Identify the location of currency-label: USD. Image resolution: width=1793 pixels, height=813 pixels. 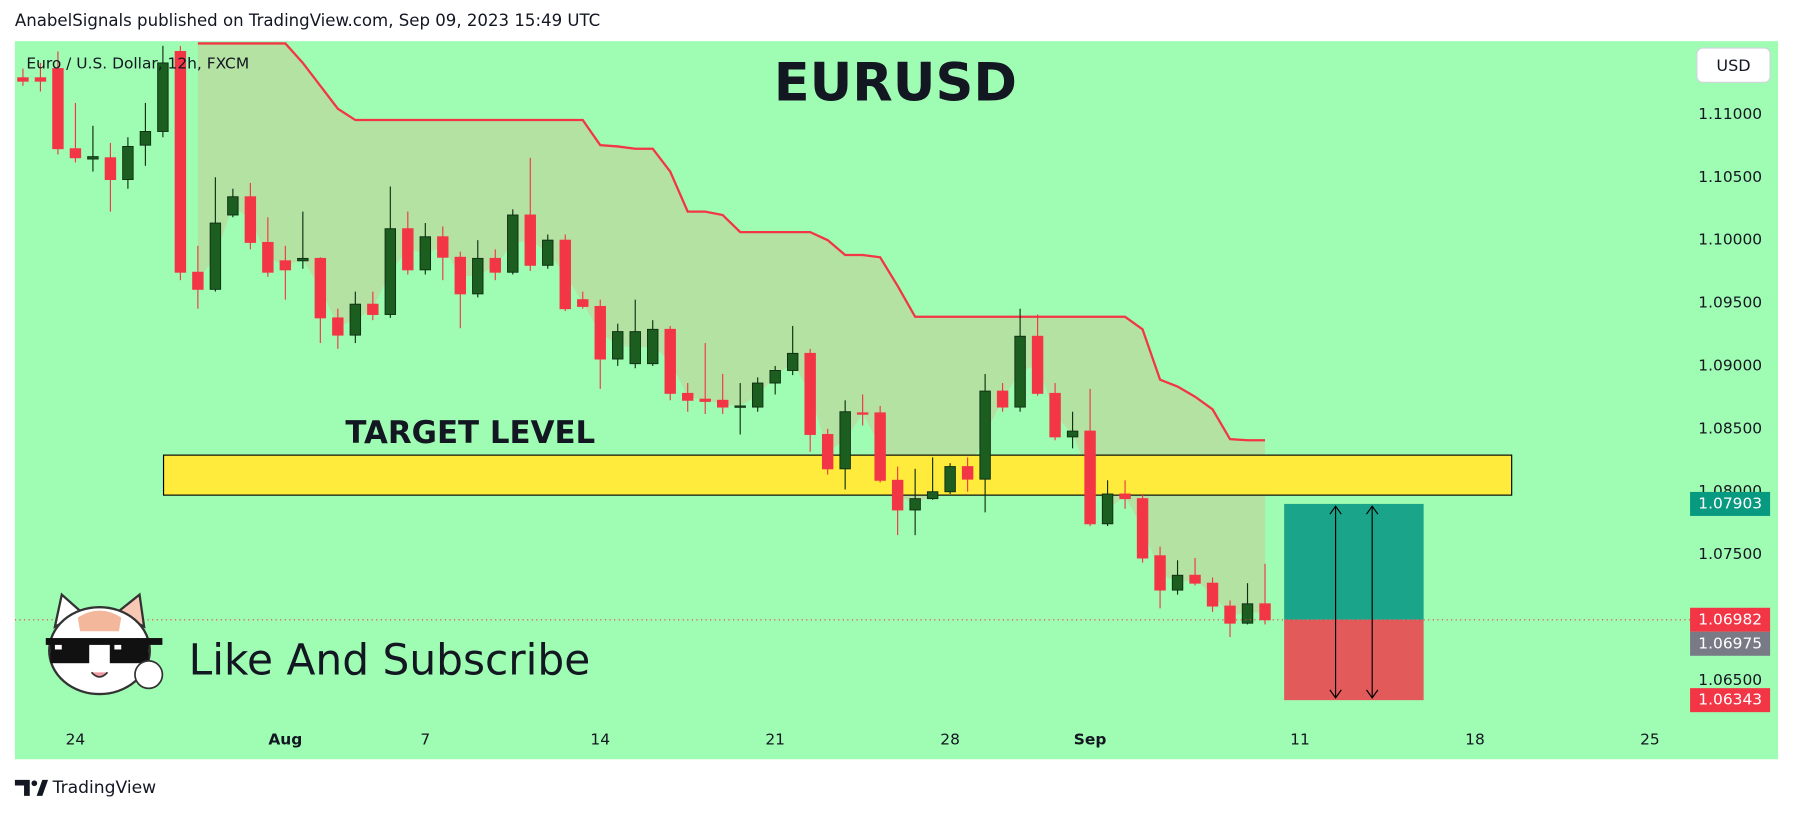
(1733, 65).